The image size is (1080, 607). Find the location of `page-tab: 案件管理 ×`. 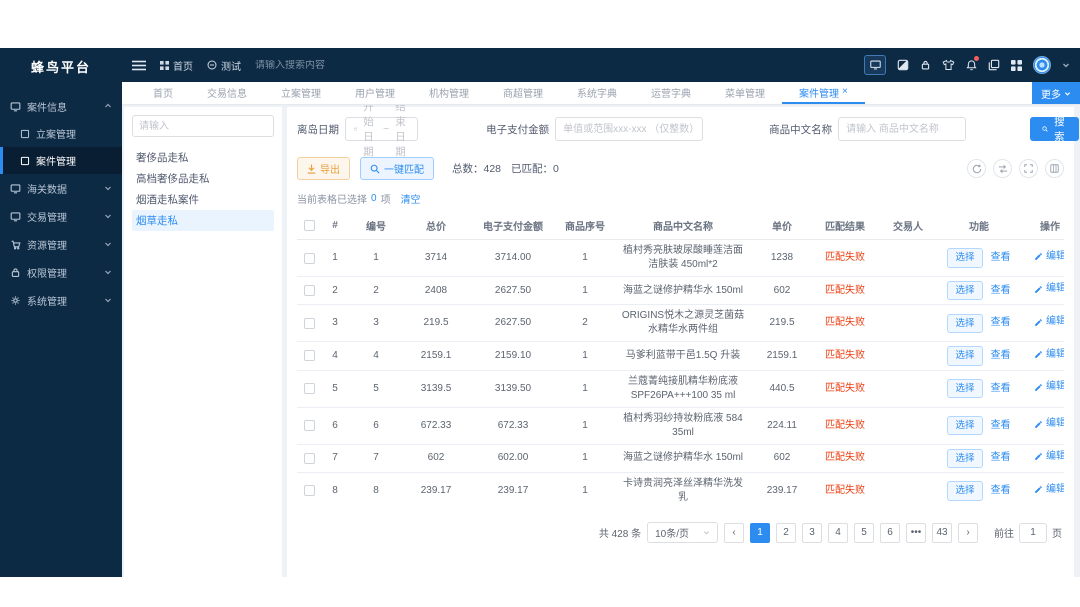

page-tab: 案件管理 × is located at coordinates (823, 93).